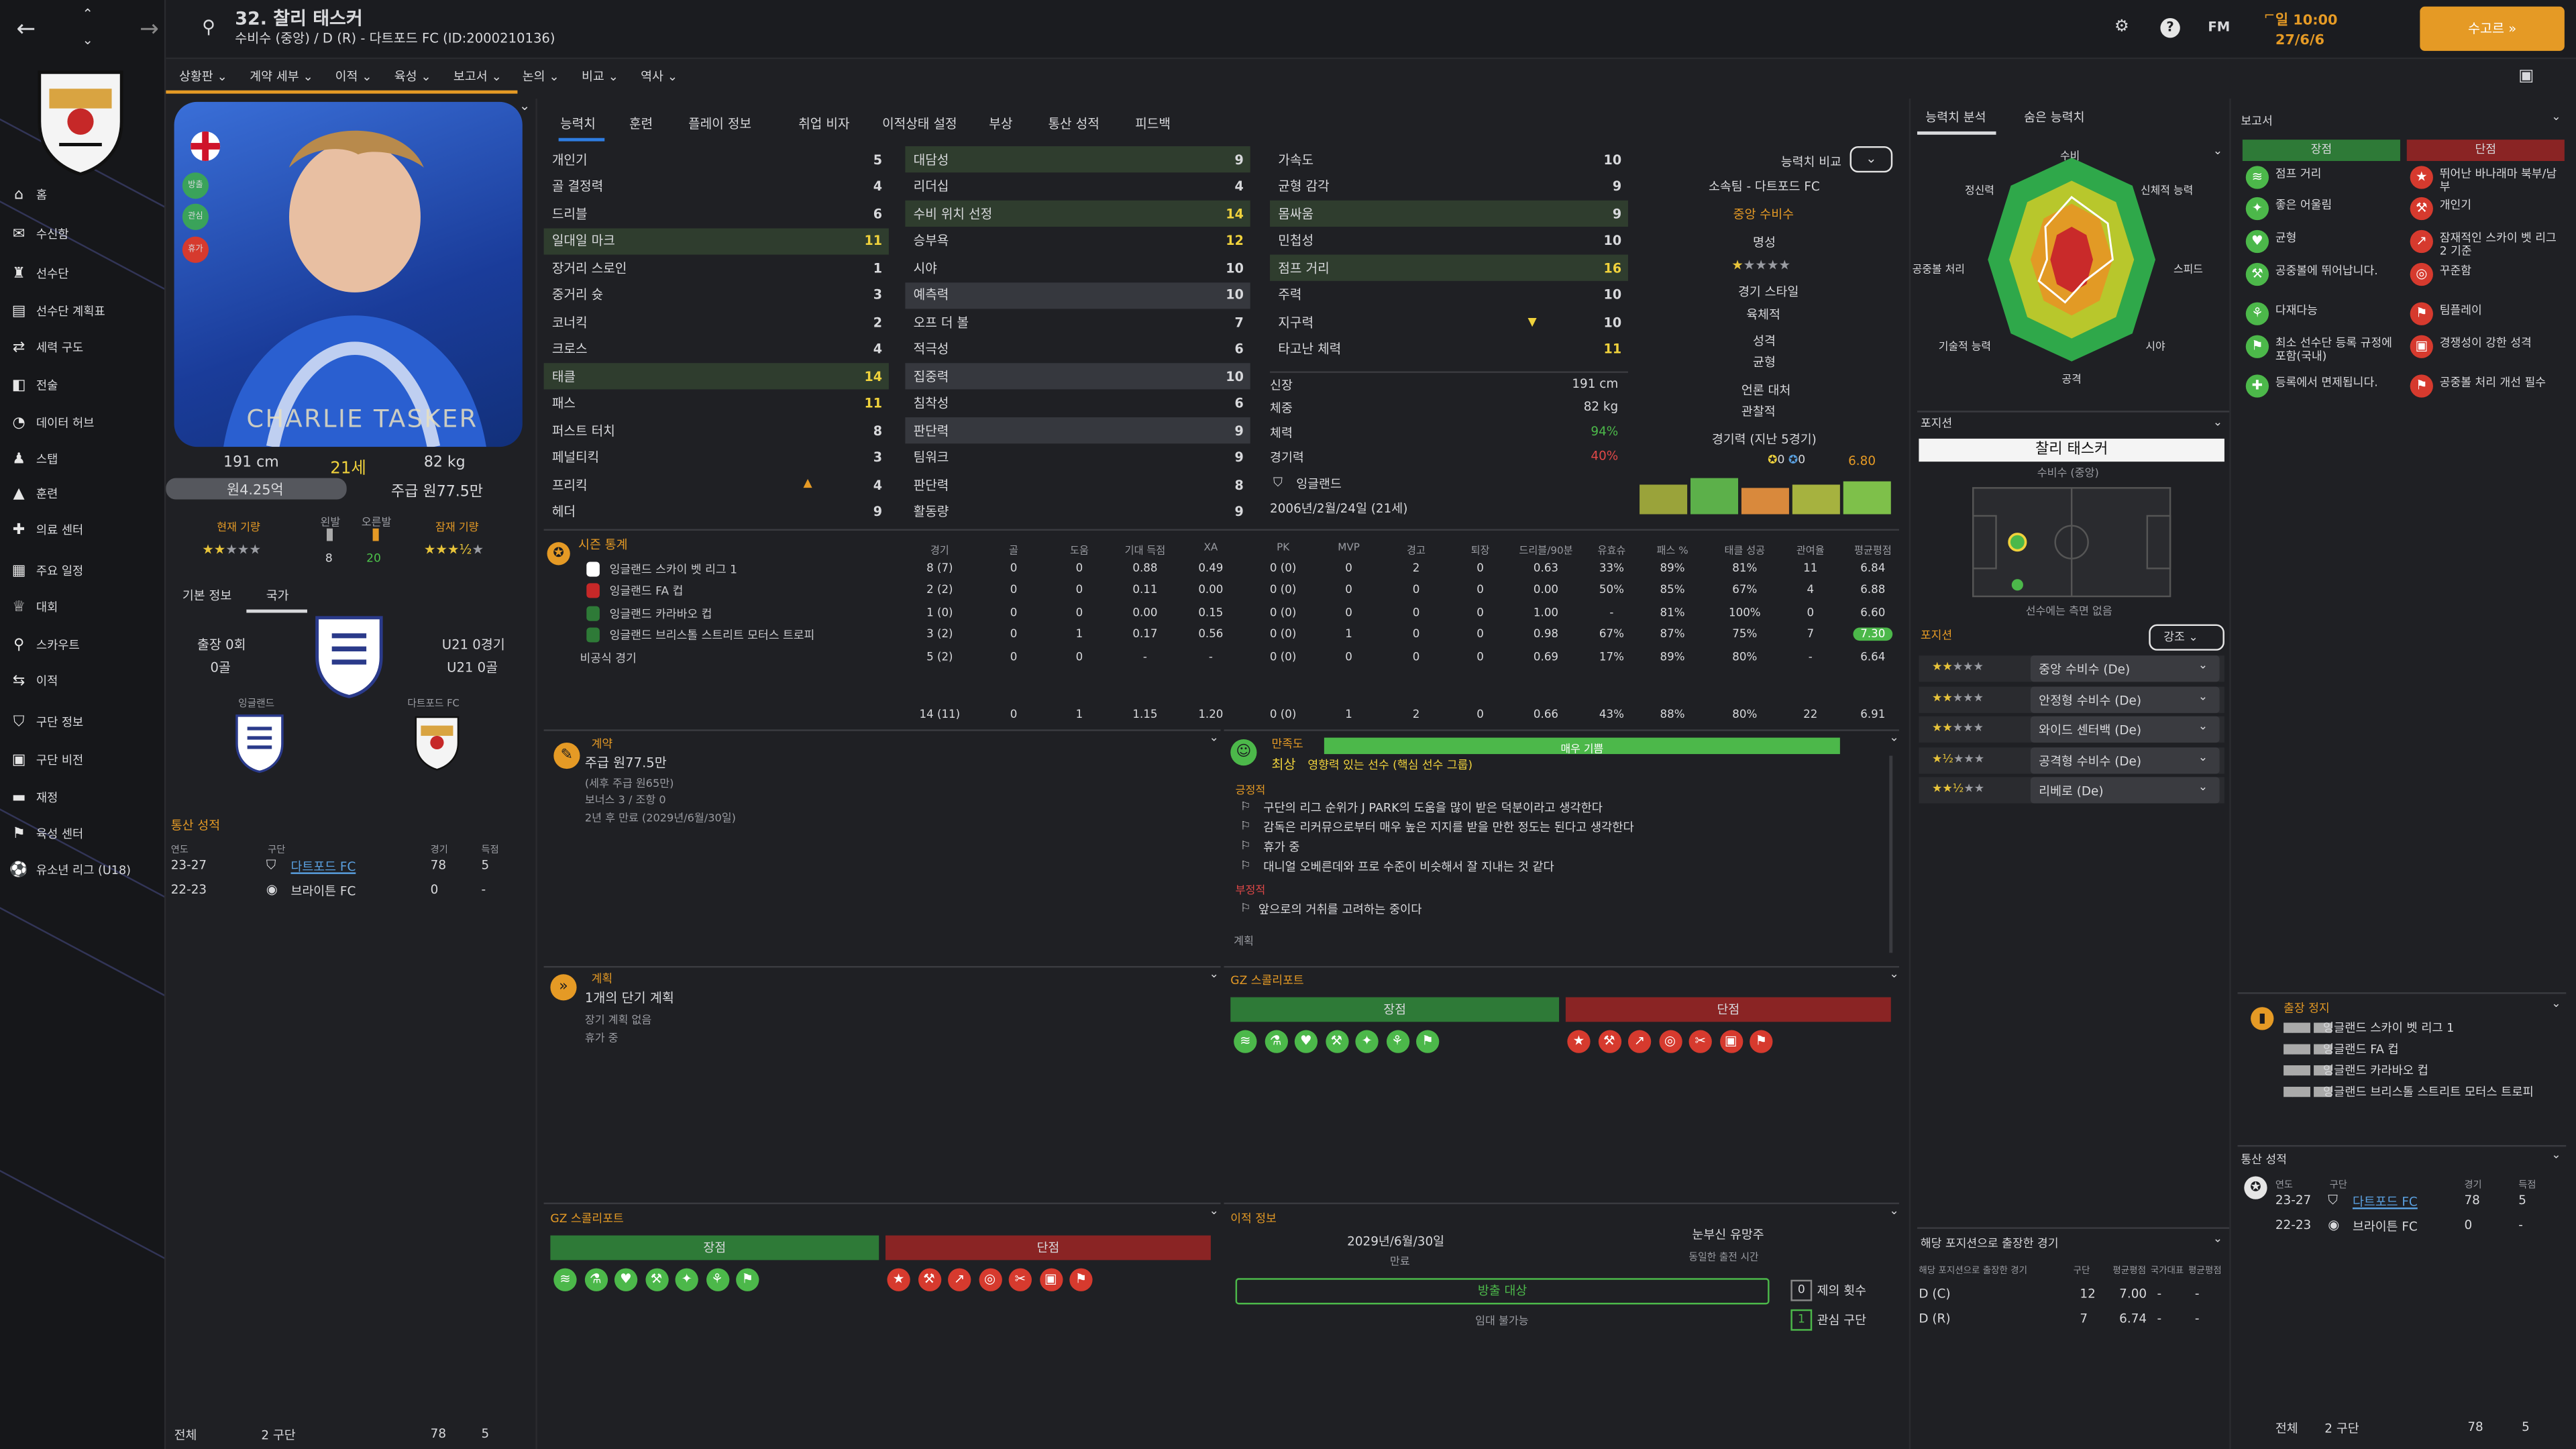 The image size is (2576, 1449). Describe the element at coordinates (34, 681) in the screenshot. I see `sidebar-item-13: ⇆ 이적` at that location.